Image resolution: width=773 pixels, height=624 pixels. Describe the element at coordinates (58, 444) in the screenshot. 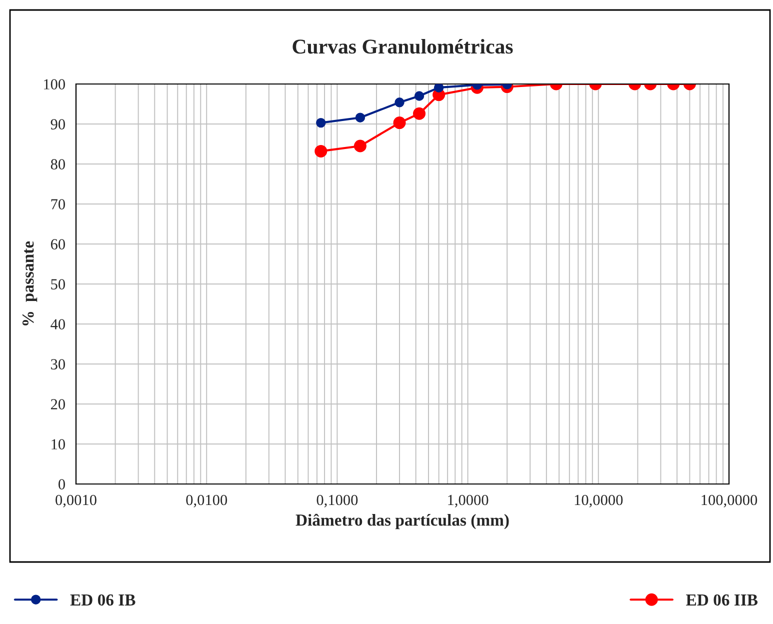

I see `y-tick-label: 10` at that location.